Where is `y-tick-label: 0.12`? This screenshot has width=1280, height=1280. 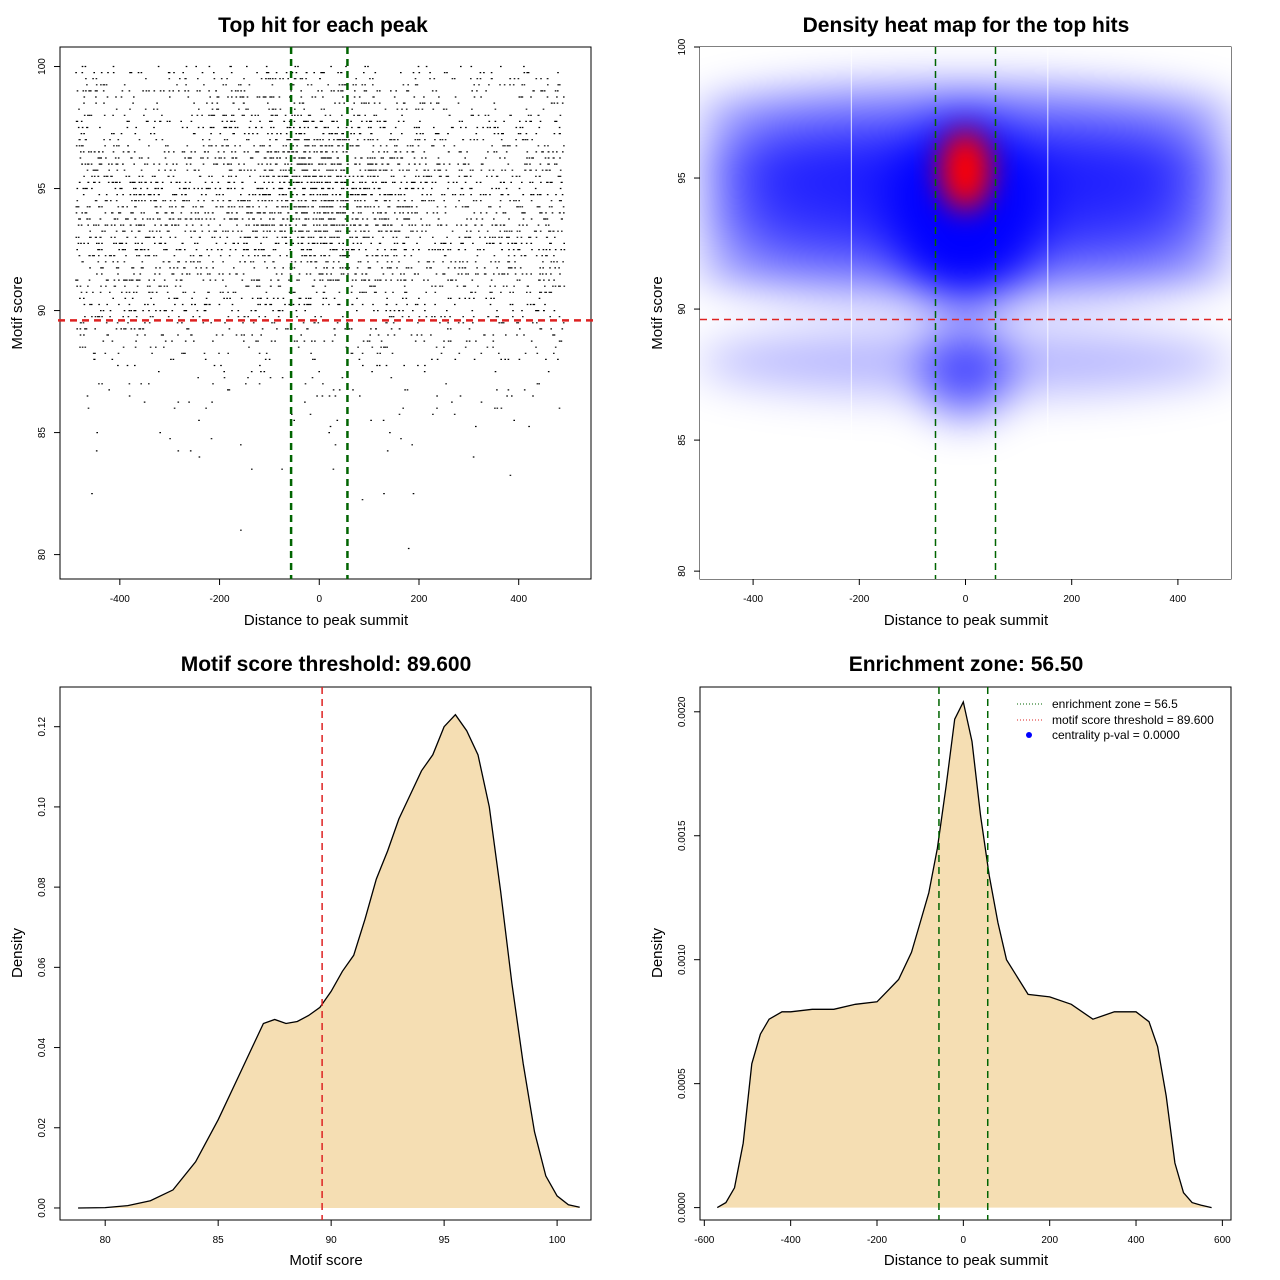
y-tick-label: 0.12 is located at coordinates (42, 727).